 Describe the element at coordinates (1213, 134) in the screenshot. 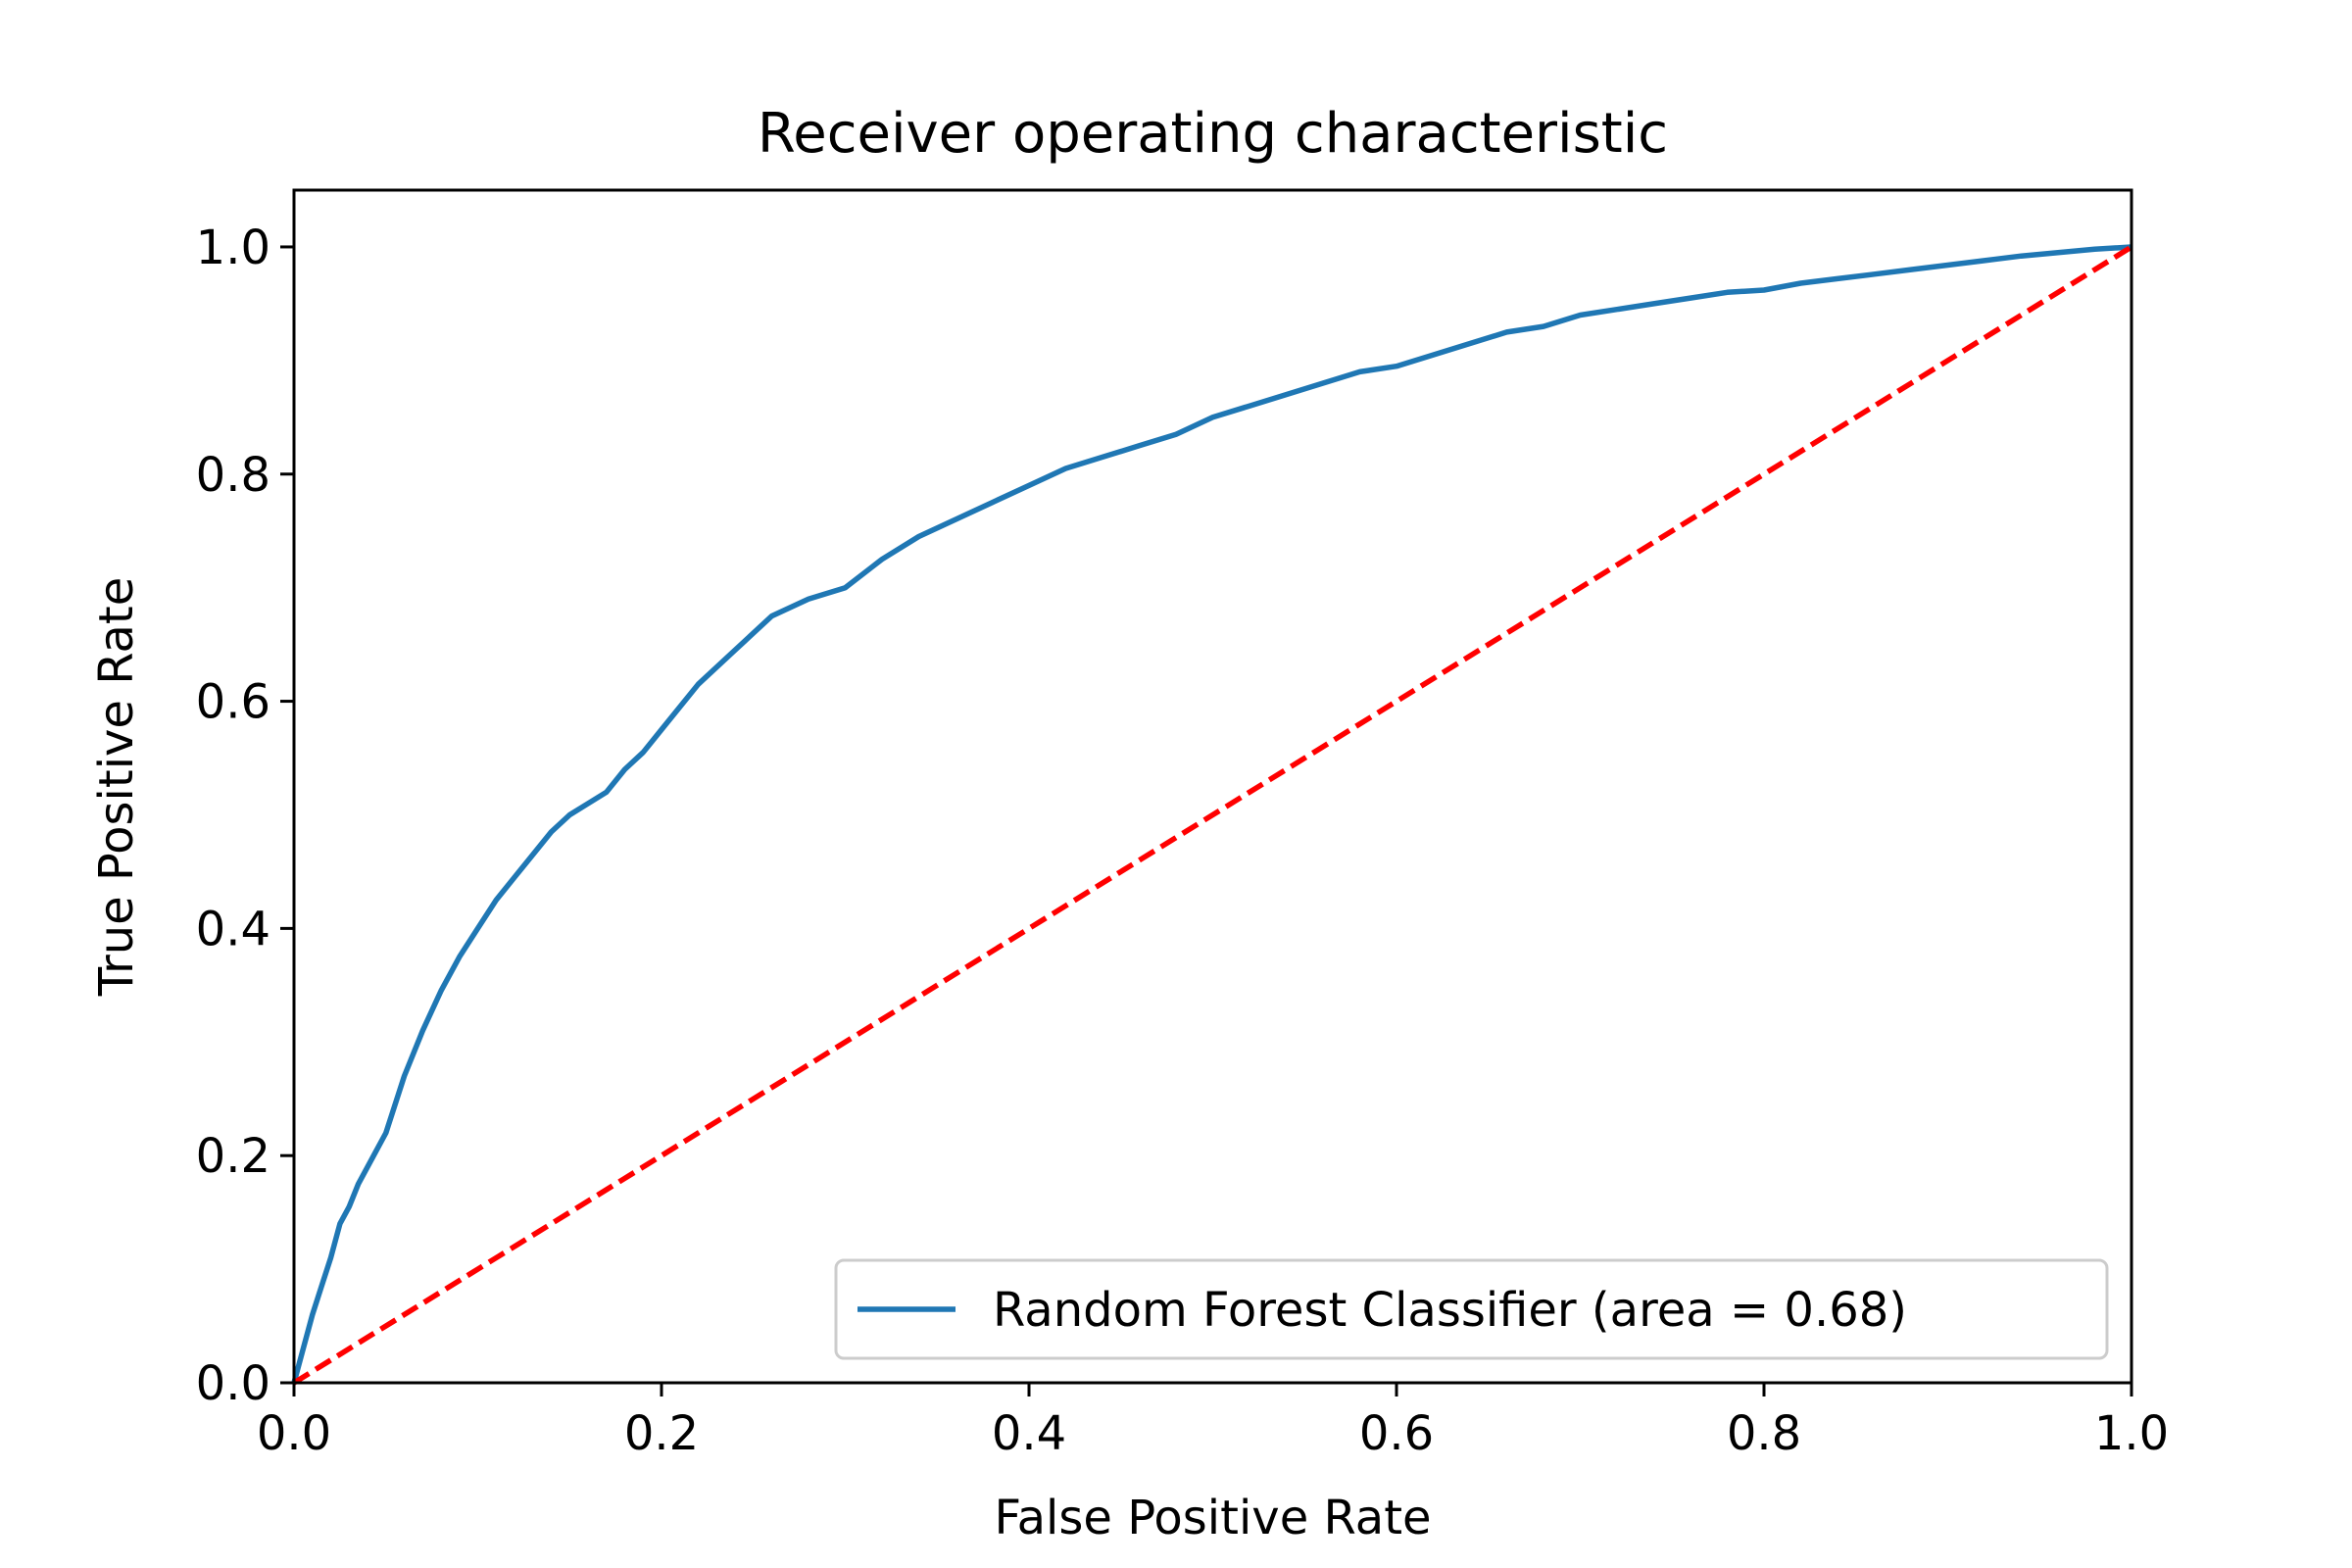

I see `chart-title: Receiver operating characteristic` at that location.